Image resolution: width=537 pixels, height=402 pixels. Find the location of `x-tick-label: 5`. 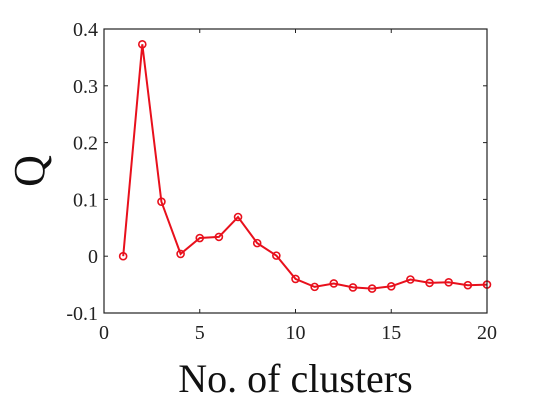

x-tick-label: 5 is located at coordinates (200, 333).